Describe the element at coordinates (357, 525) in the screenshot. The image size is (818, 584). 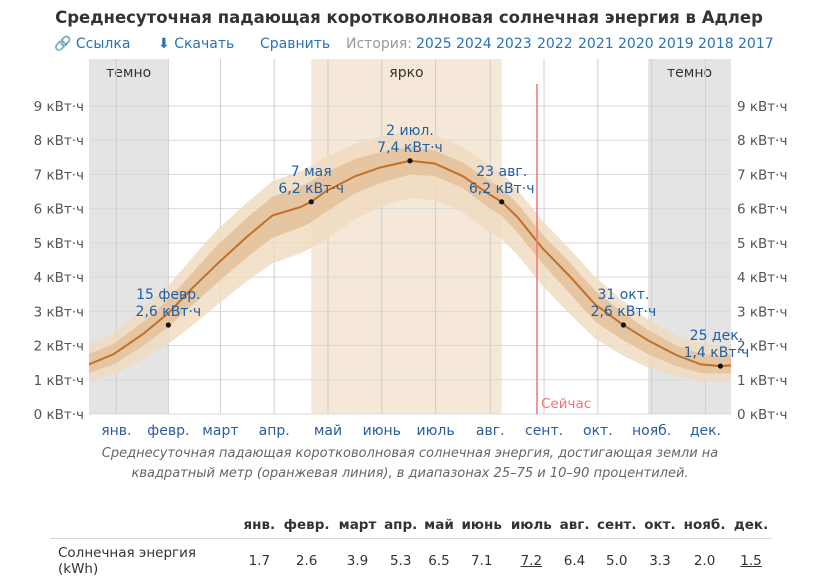
I see `table-header-mar: март` at that location.